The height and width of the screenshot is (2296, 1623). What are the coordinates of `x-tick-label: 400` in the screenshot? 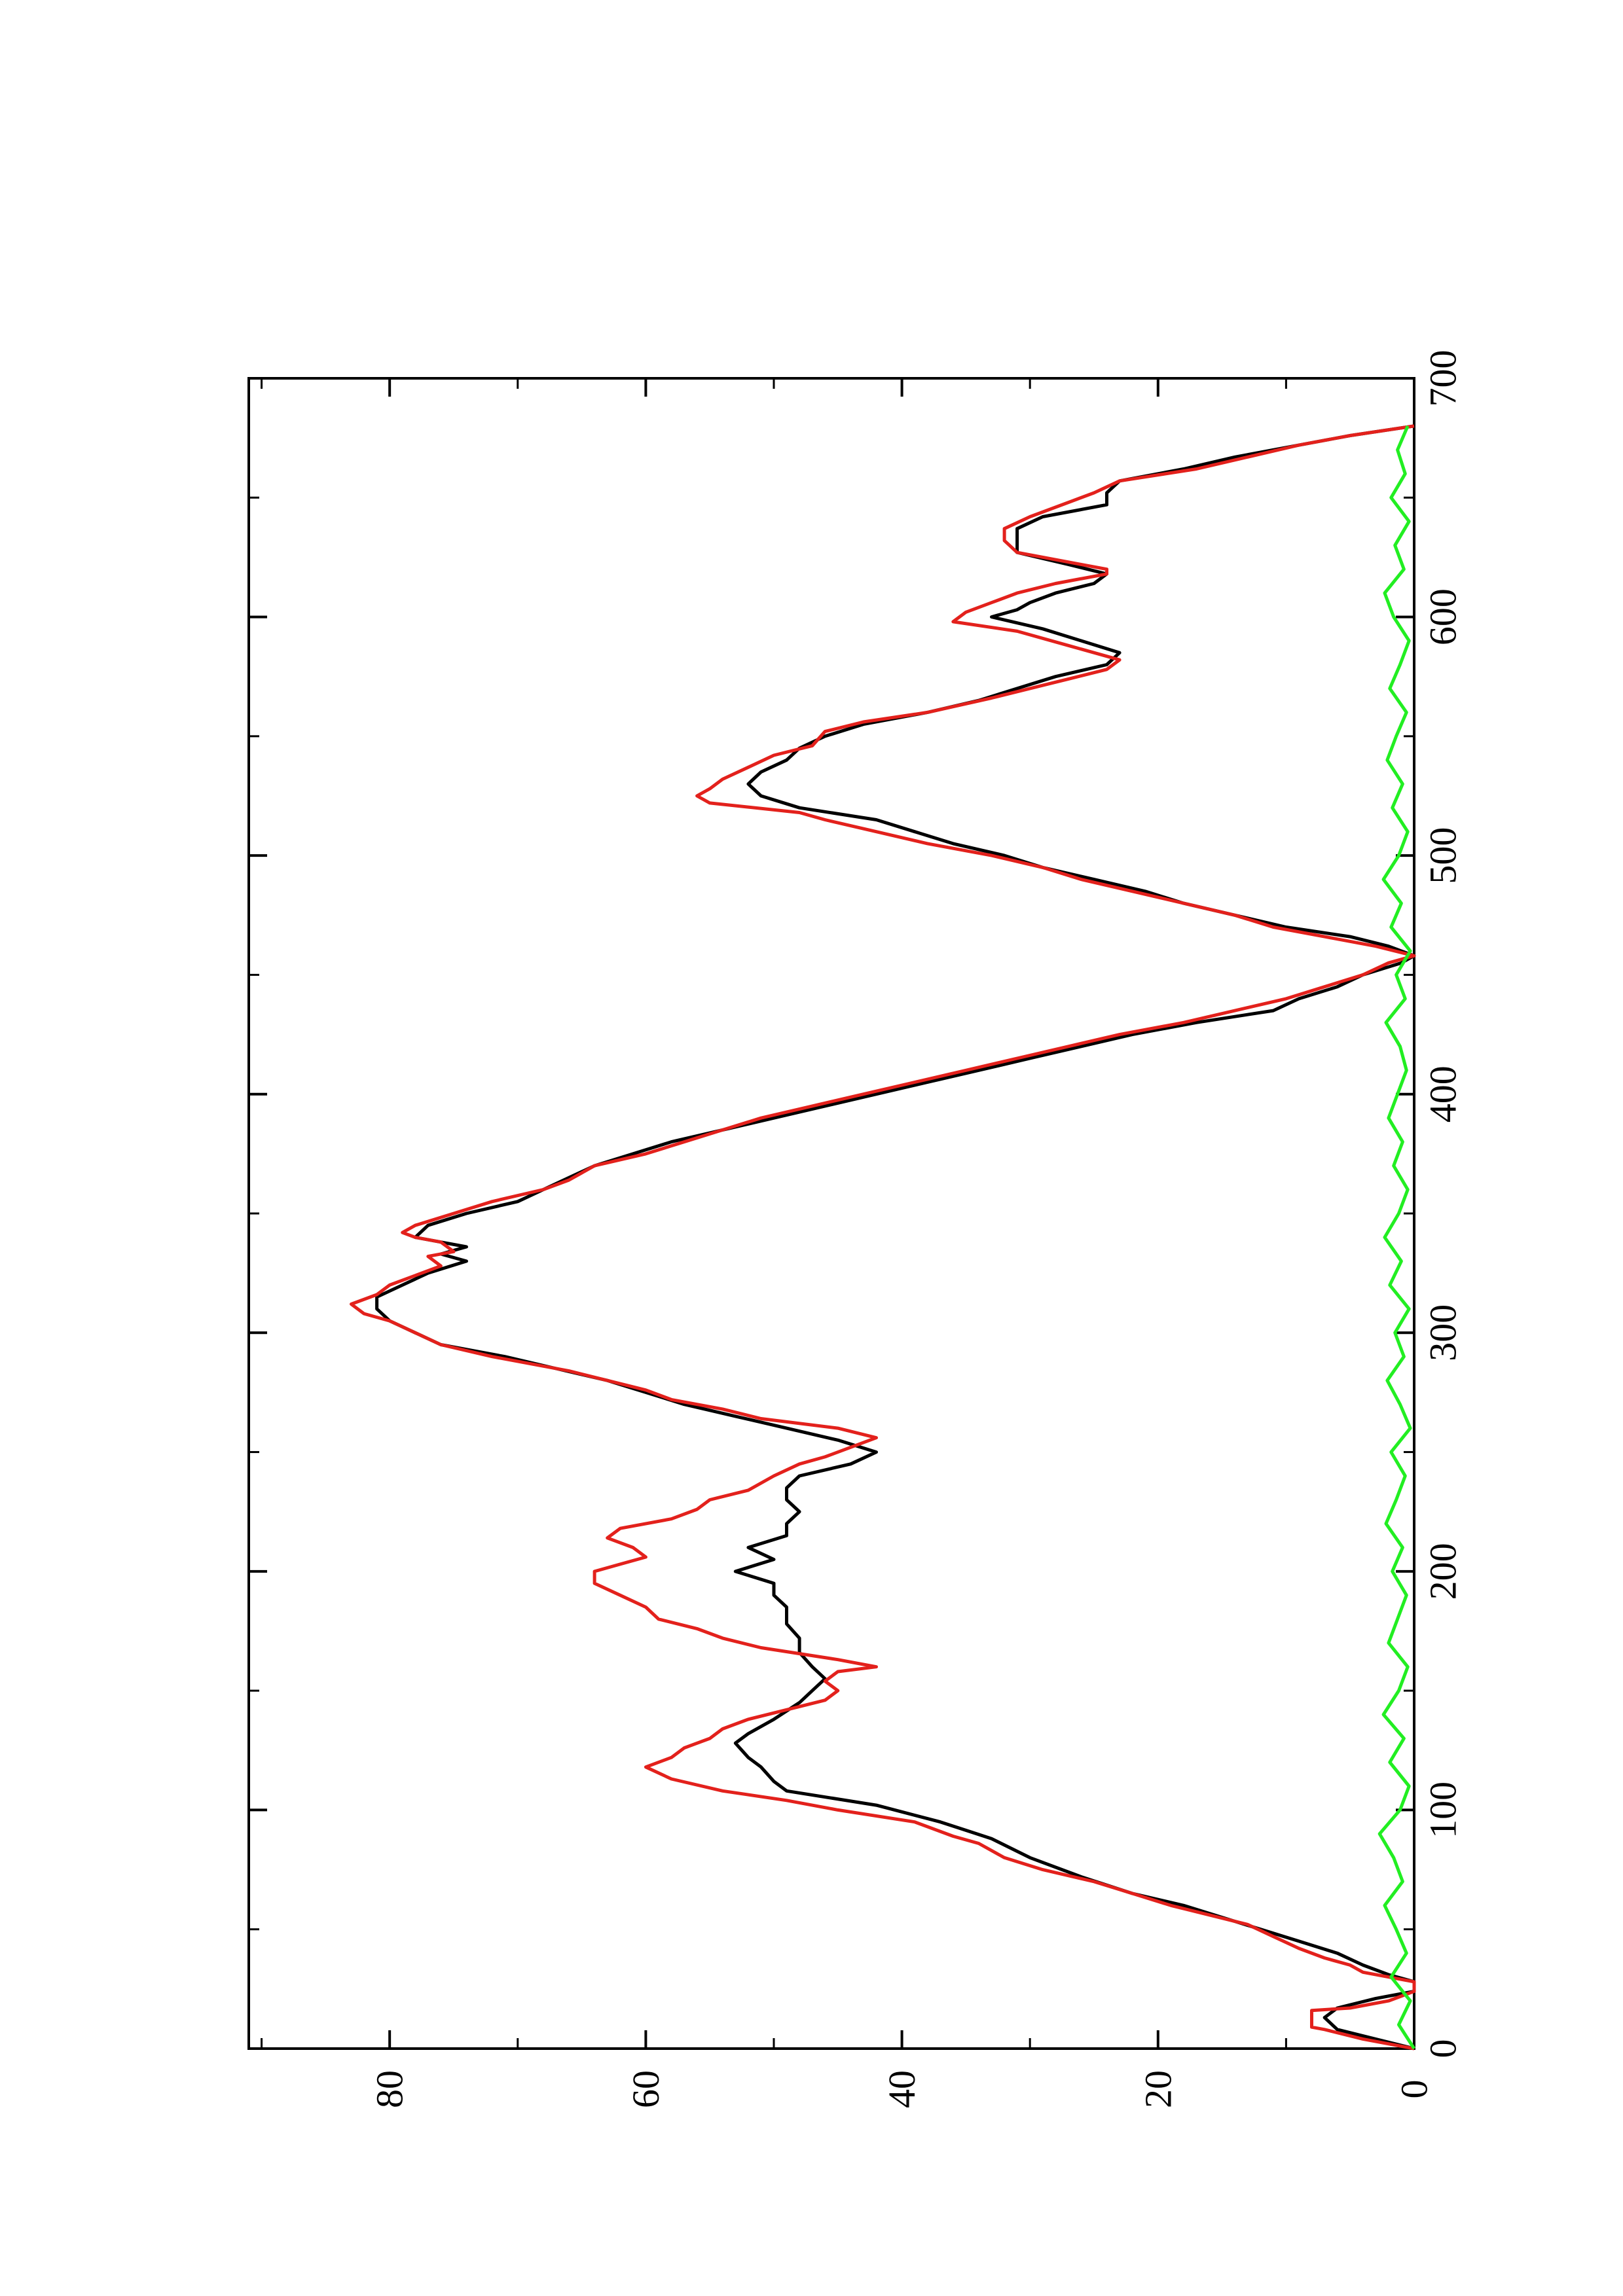 It's located at (1443, 1094).